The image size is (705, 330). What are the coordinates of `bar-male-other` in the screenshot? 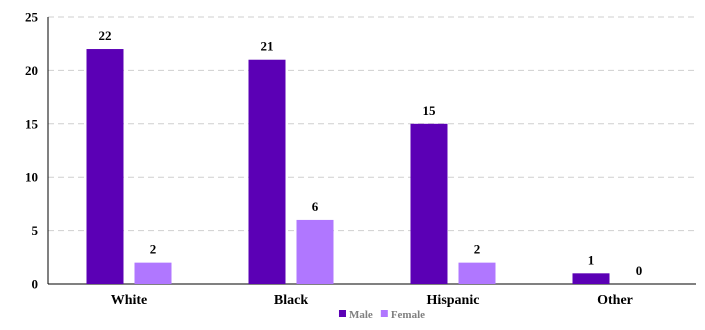 It's located at (591, 278).